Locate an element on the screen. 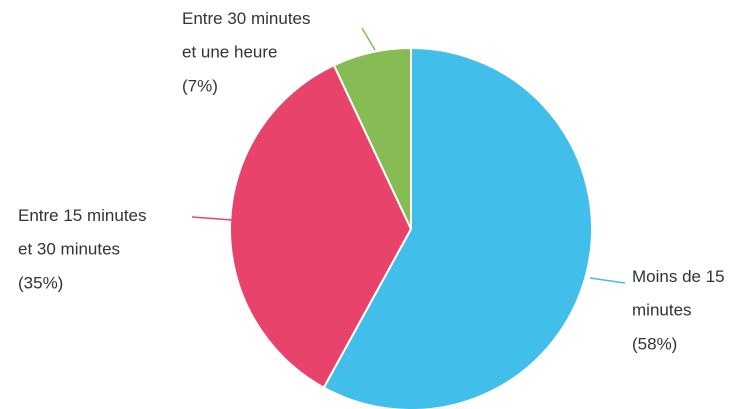 This screenshot has height=409, width=754. slice-value-label: (35%) is located at coordinates (40, 282).